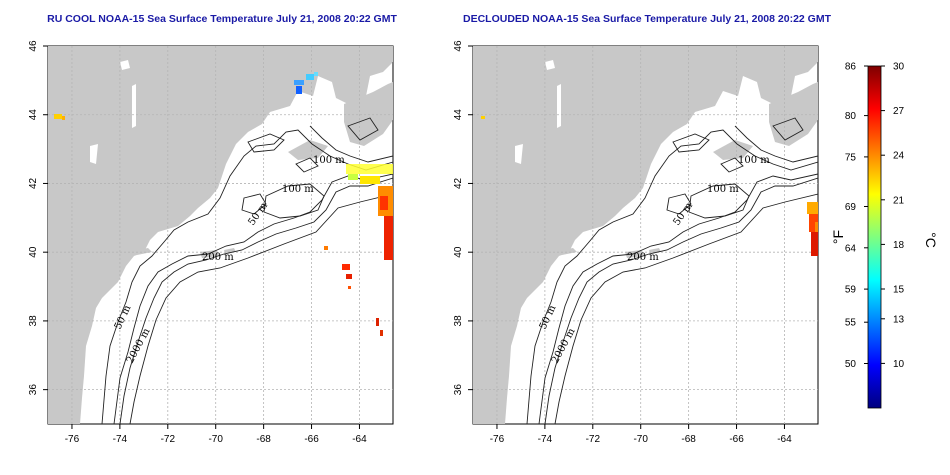 Image resolution: width=950 pixels, height=475 pixels. Describe the element at coordinates (851, 290) in the screenshot. I see `fahrenheit-tick-label: 59` at that location.